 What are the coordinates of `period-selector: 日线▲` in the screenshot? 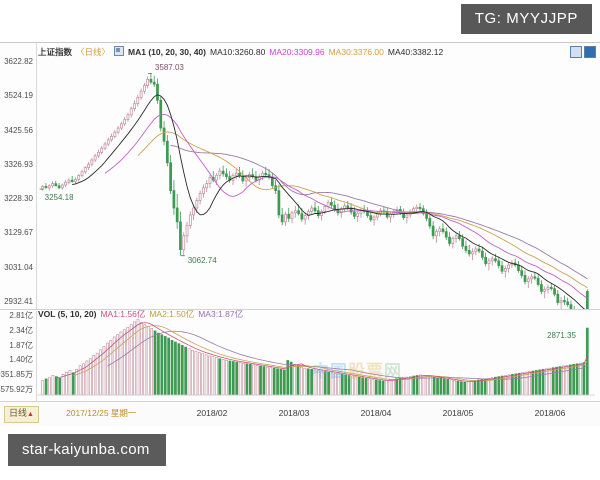 It's located at (21, 414).